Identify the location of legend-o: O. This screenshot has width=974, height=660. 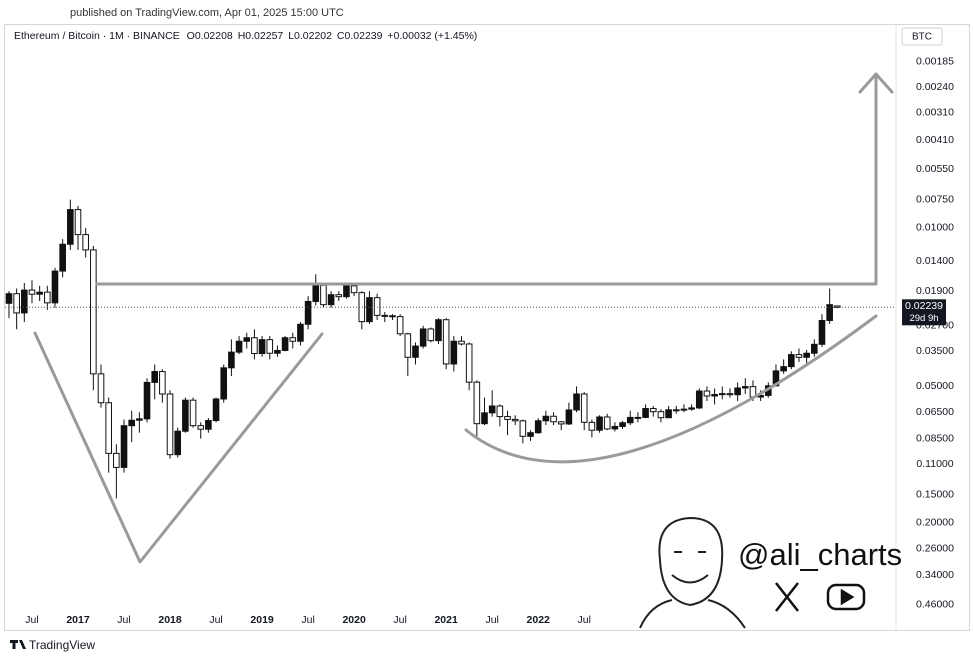
(191, 36).